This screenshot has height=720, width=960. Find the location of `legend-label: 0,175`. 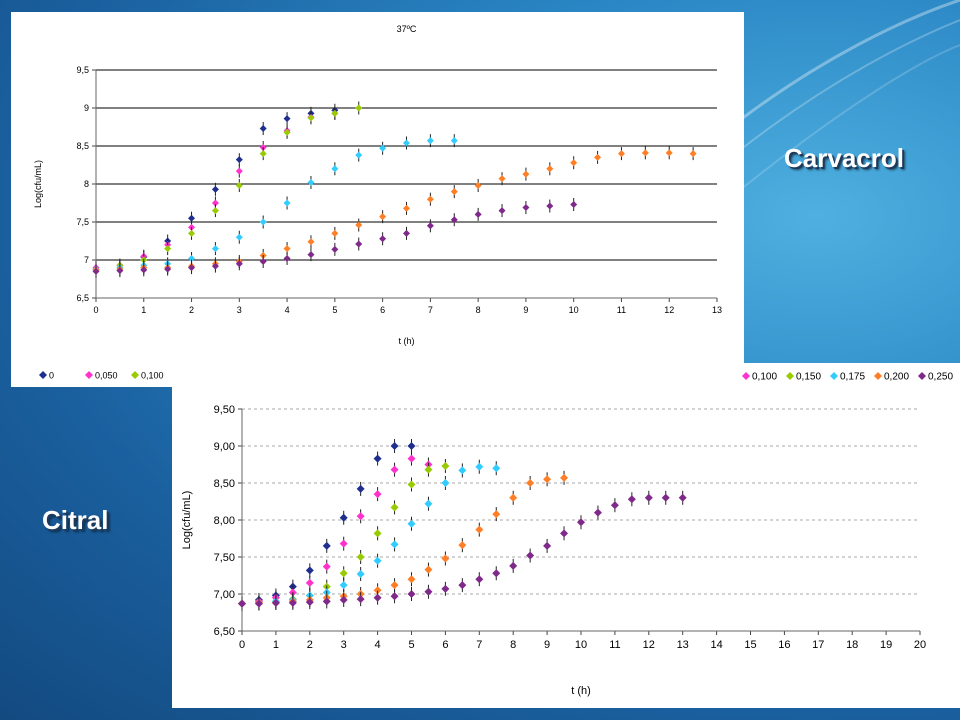

legend-label: 0,175 is located at coordinates (852, 377).